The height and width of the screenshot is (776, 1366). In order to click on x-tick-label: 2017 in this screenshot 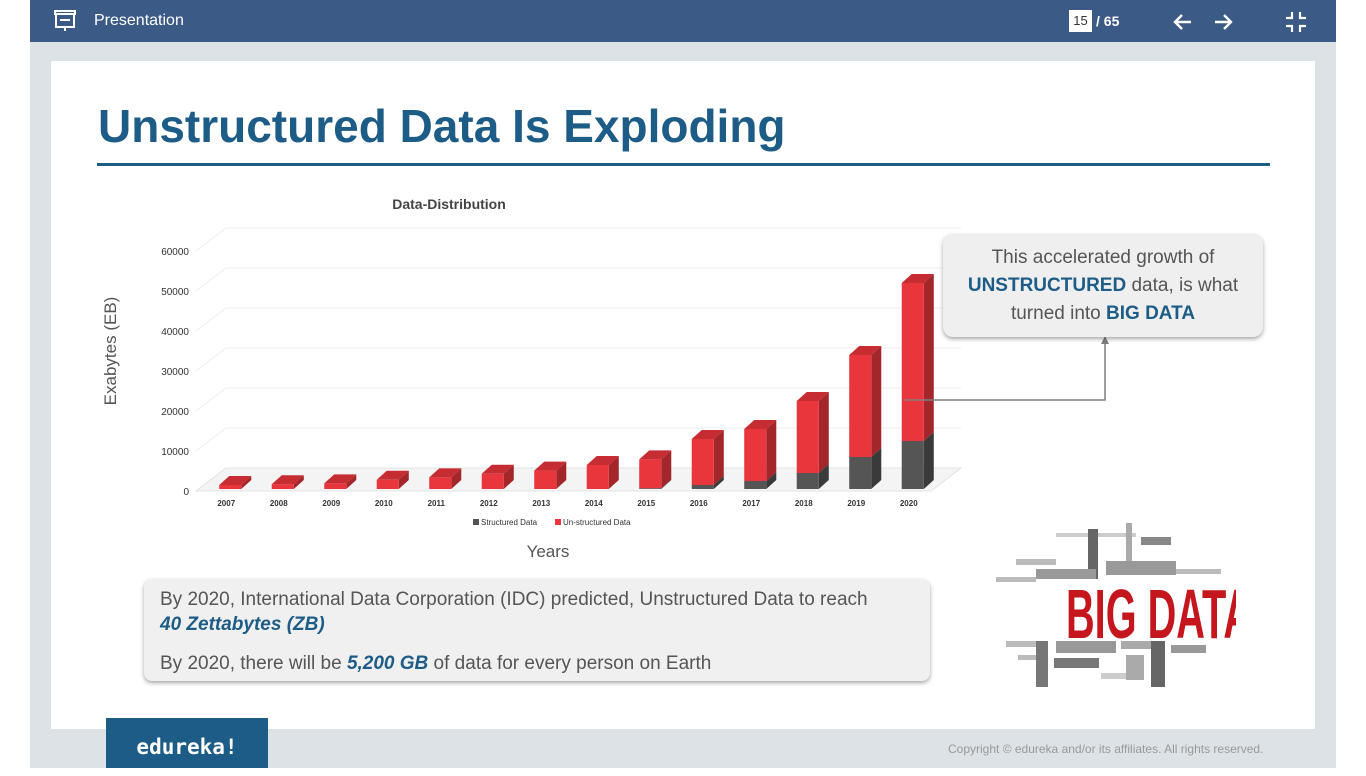, I will do `click(751, 503)`.